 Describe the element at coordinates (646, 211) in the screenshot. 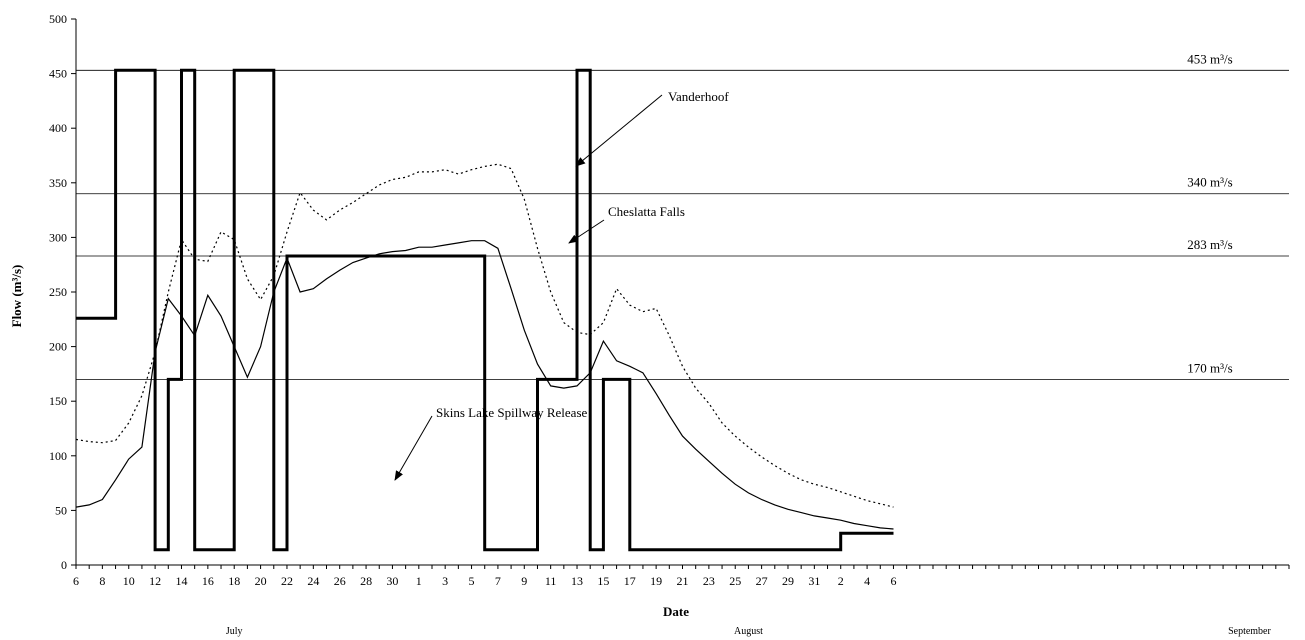

I see `annotation-label: Cheslatta Falls` at that location.